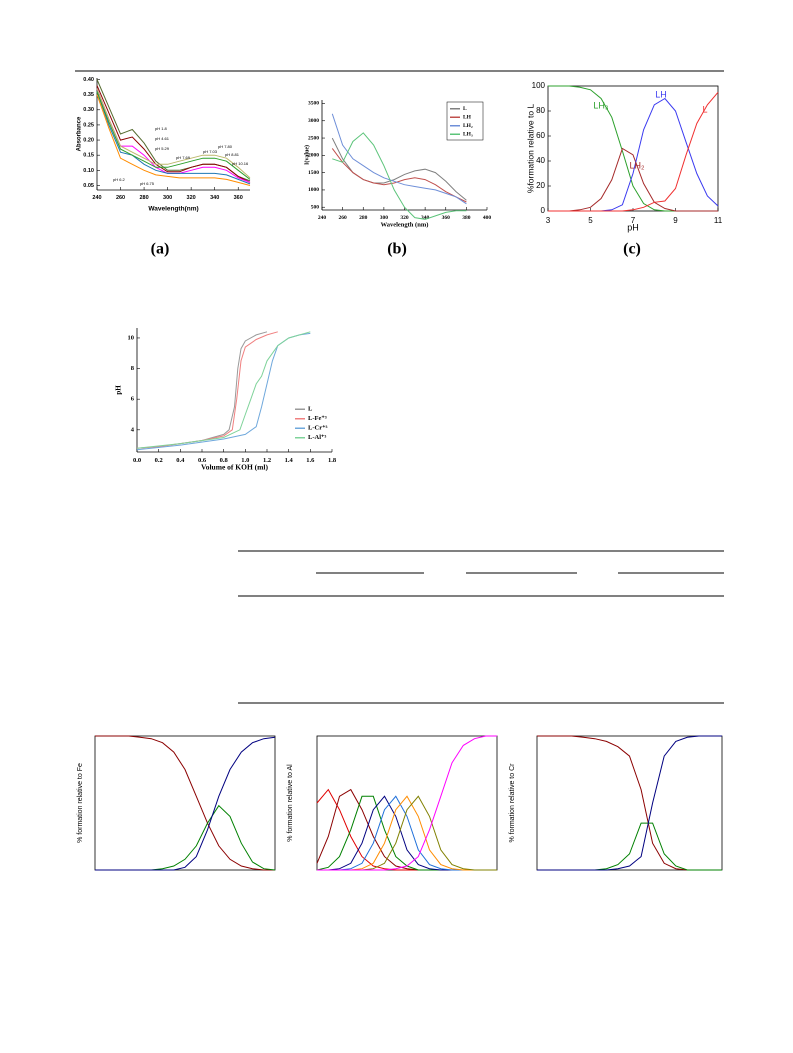 The width and height of the screenshot is (793, 1053). Describe the element at coordinates (173, 209) in the screenshot. I see `x-axis-label: Wavelength(nm)` at that location.